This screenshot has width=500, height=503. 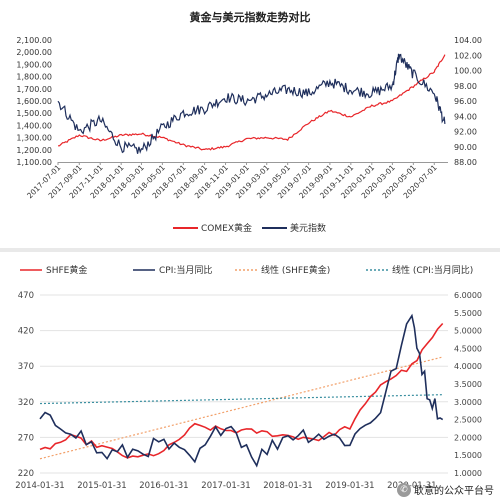 What do you see at coordinates (468, 331) in the screenshot?
I see `y-right-tick-label: 5.0000` at bounding box center [468, 331].